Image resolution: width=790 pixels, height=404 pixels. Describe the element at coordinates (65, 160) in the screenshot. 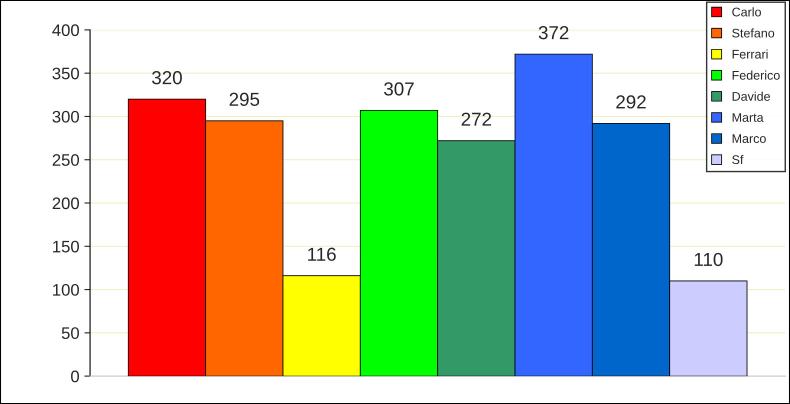

I see `y-tick-label: 250` at that location.